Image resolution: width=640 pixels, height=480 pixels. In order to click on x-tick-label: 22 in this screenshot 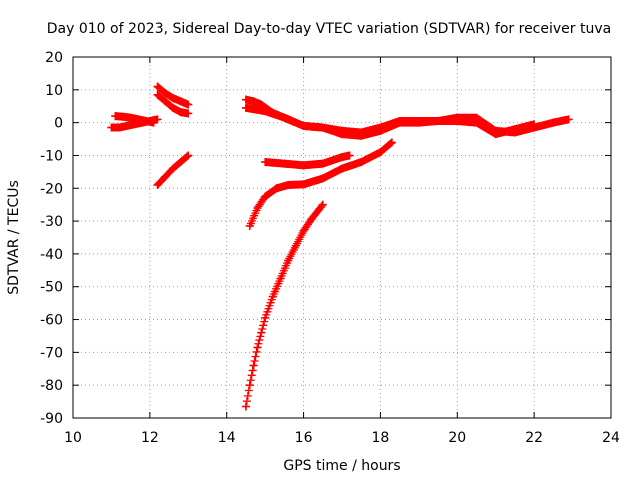, I will do `click(534, 438)`.